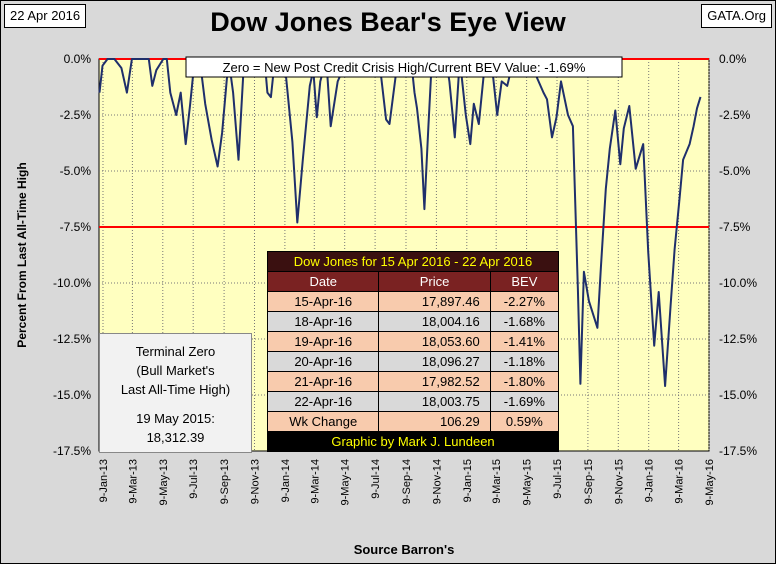 The width and height of the screenshot is (776, 564). I want to click on row-price: 18,003.75, so click(434, 401).